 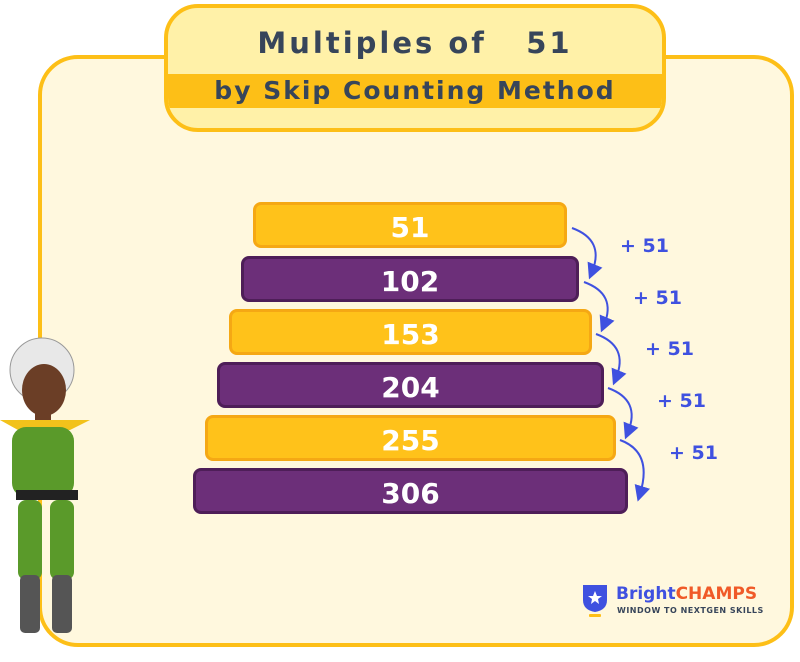 What do you see at coordinates (690, 610) in the screenshot?
I see `logo-tagline: WINDOW TO NEXTGEN SKILLS` at bounding box center [690, 610].